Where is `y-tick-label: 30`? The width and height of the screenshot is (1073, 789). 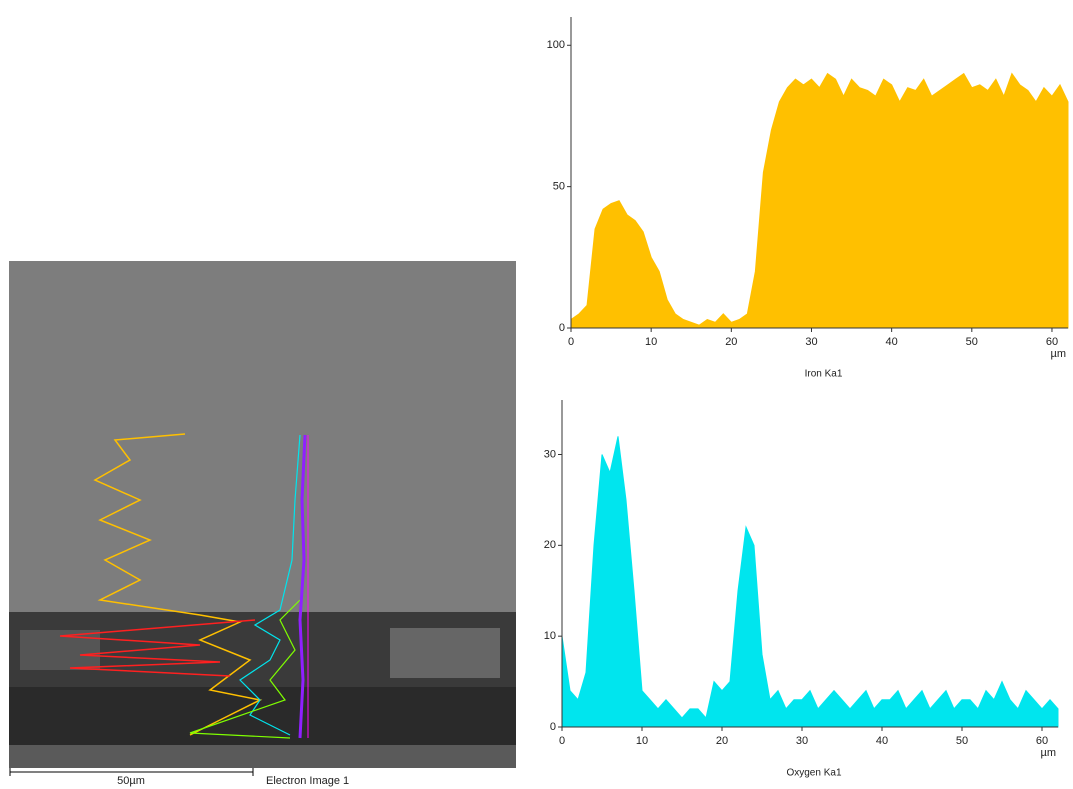
y-tick-label: 30 is located at coordinates (550, 454).